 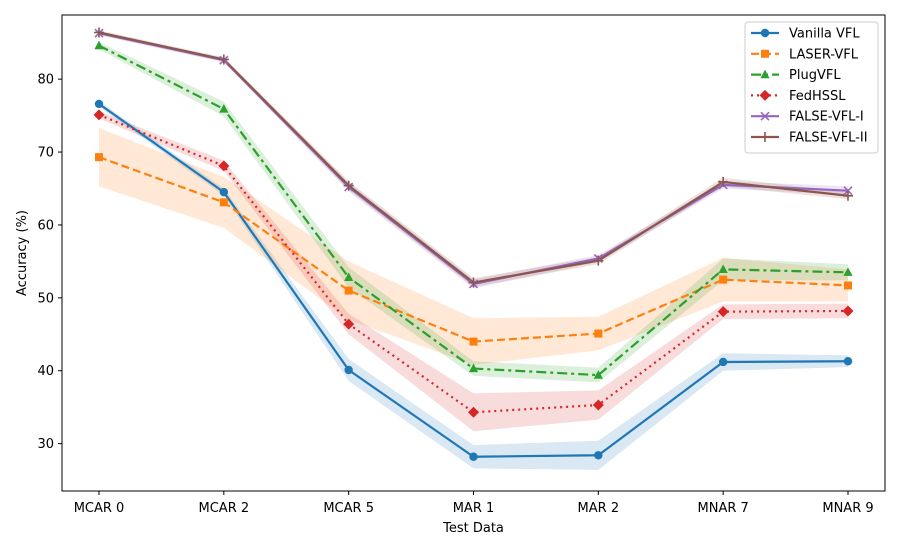 What do you see at coordinates (723, 508) in the screenshot?
I see `x-tick-label: MNAR 7` at bounding box center [723, 508].